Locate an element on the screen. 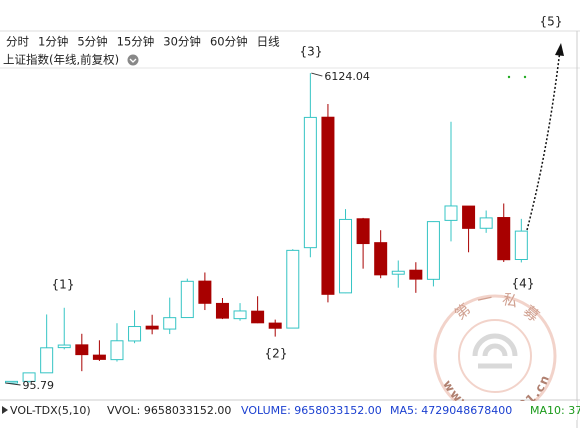  dropdown-arrow is located at coordinates (133, 60).